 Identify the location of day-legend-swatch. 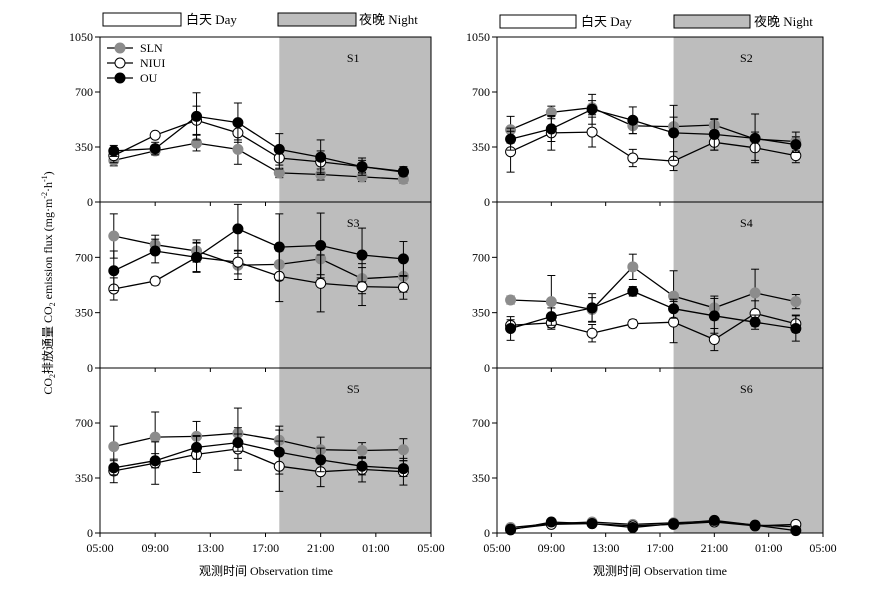
(538, 21).